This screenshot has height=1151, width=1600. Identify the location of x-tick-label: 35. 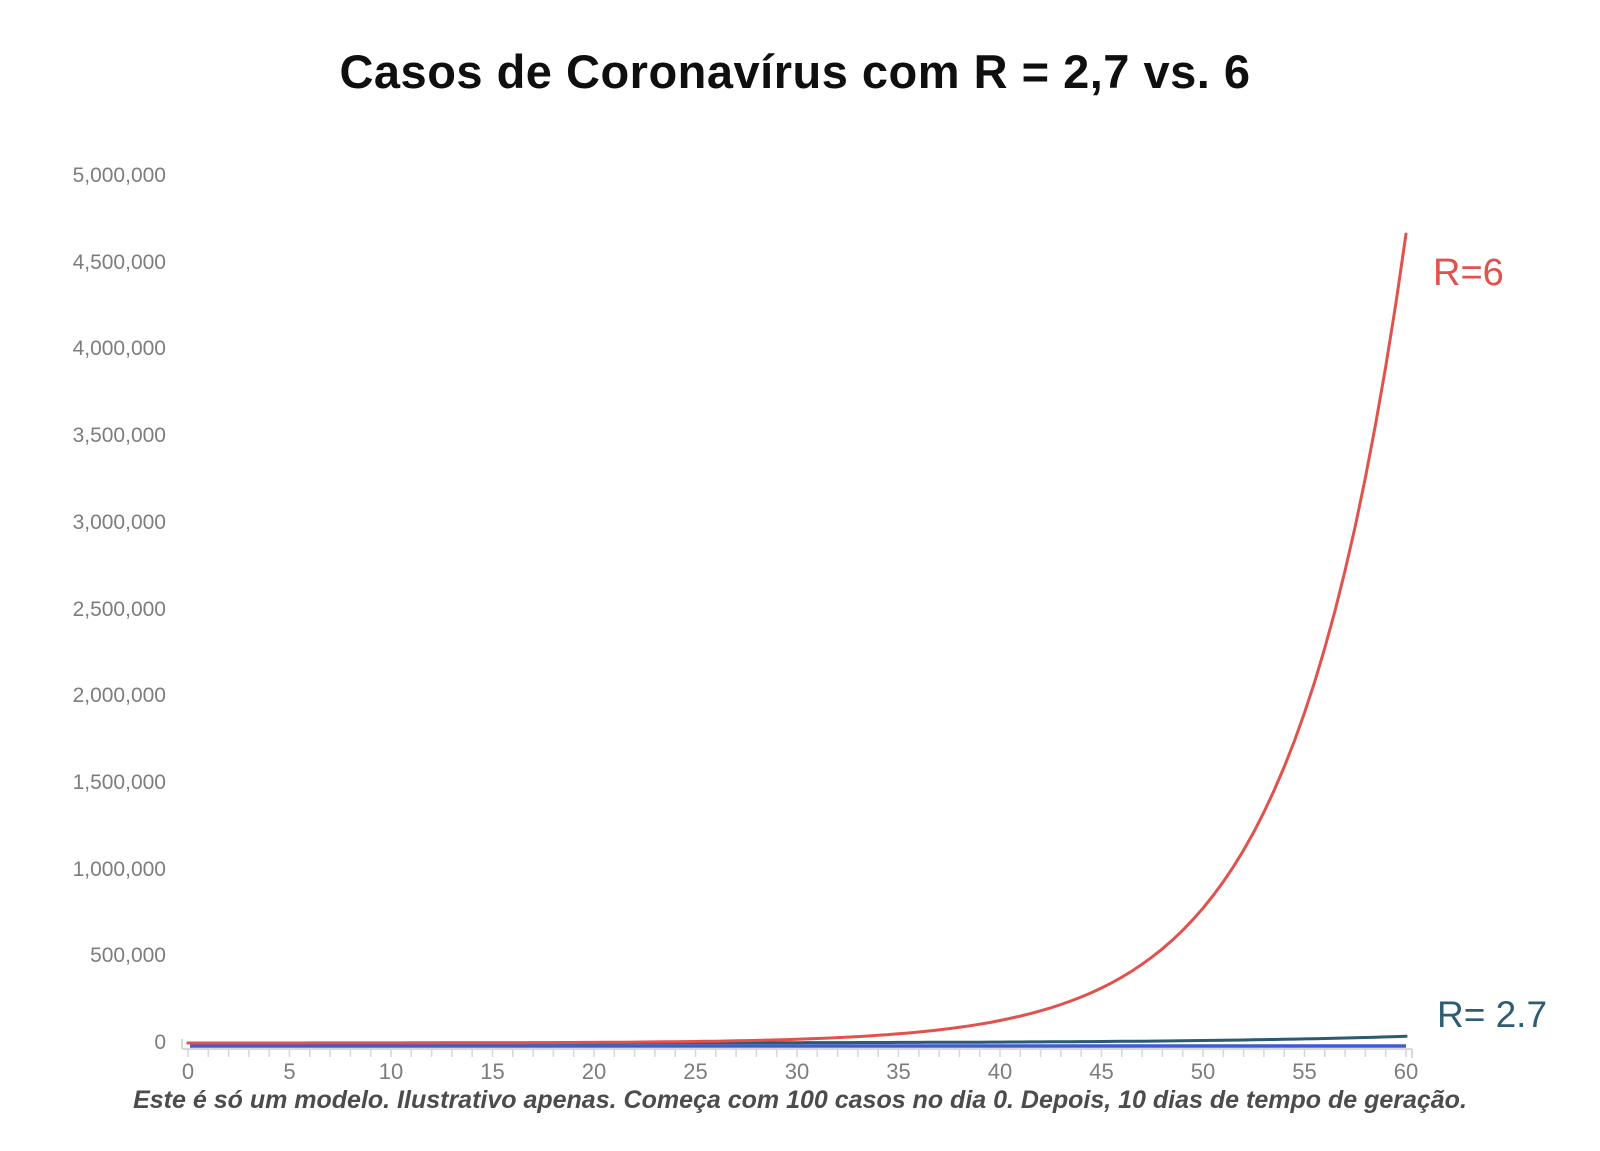
(898, 1071).